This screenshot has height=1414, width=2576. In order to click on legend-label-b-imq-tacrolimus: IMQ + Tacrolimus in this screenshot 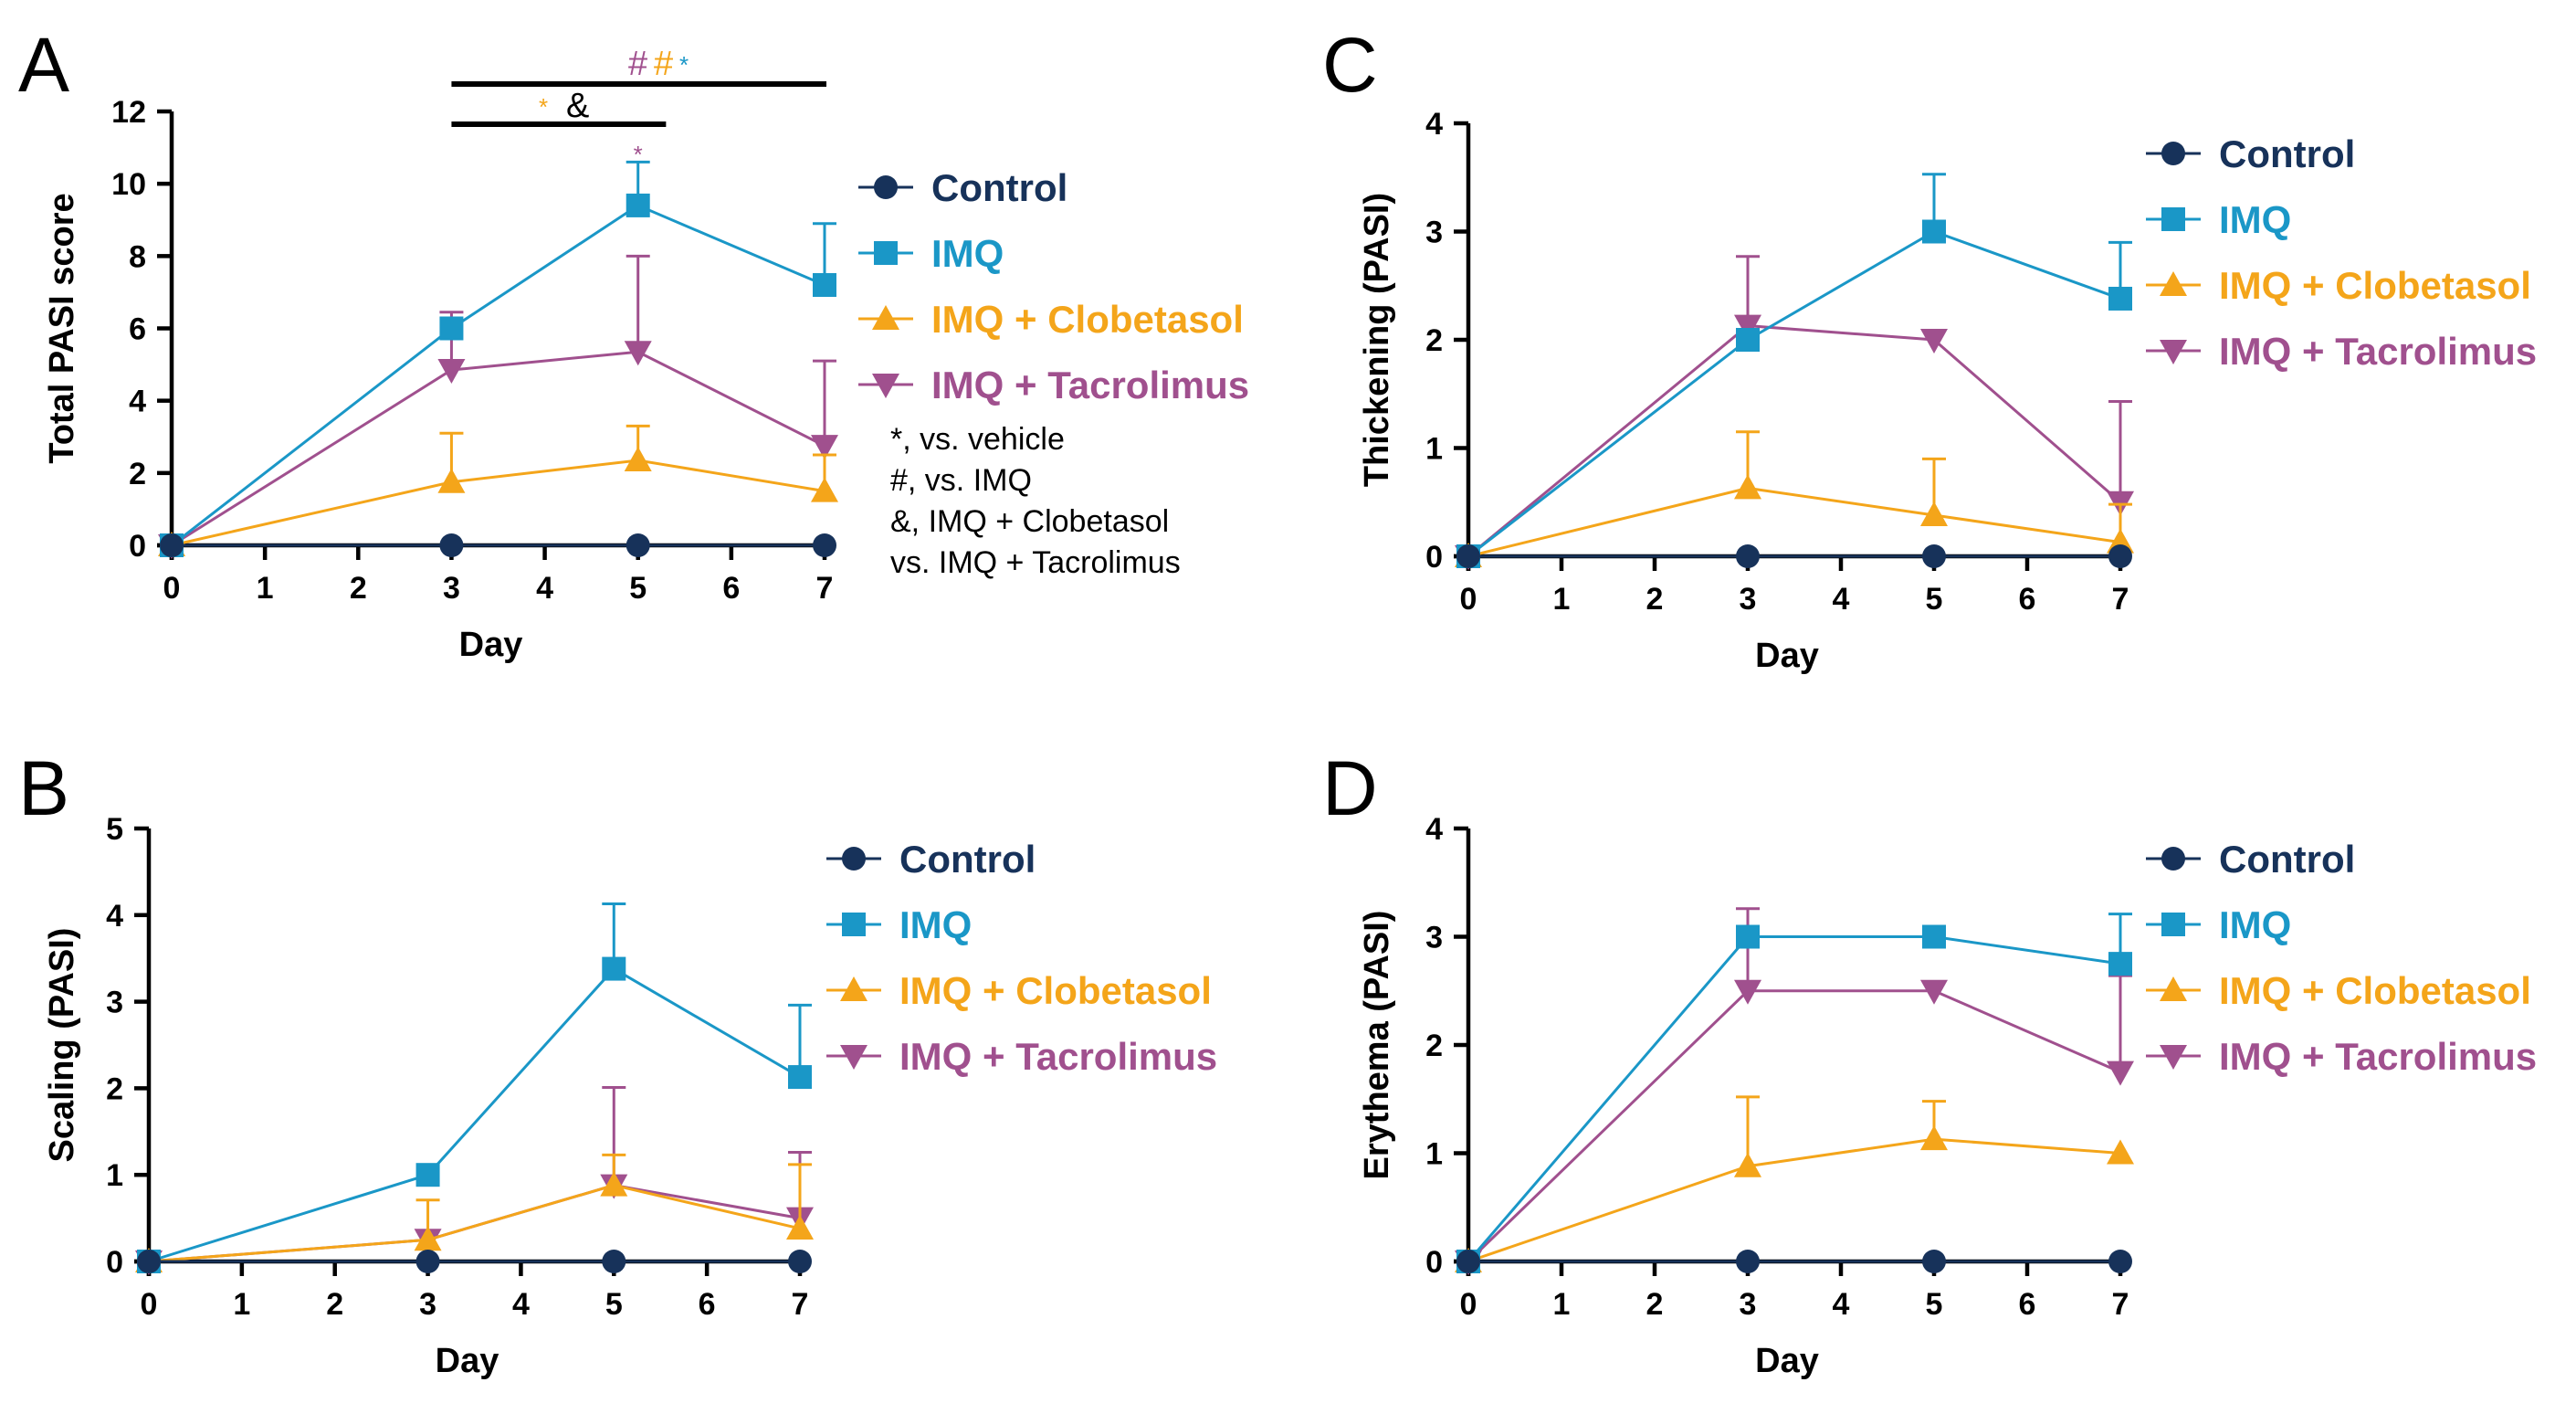, I will do `click(1058, 1056)`.